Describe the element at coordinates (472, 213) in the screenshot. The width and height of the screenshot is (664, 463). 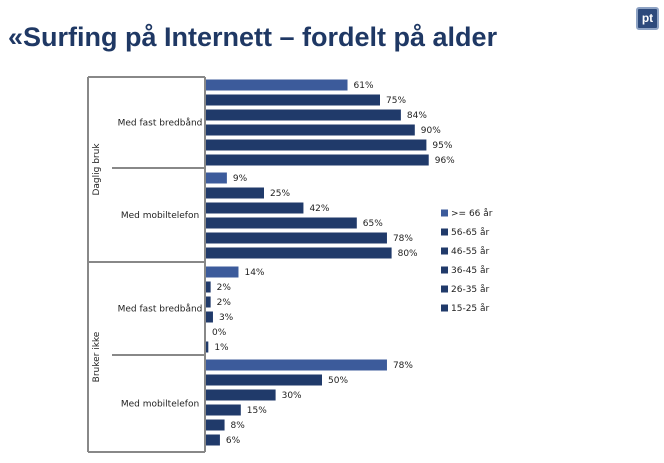
I see `legend-label: >= 66 år` at that location.